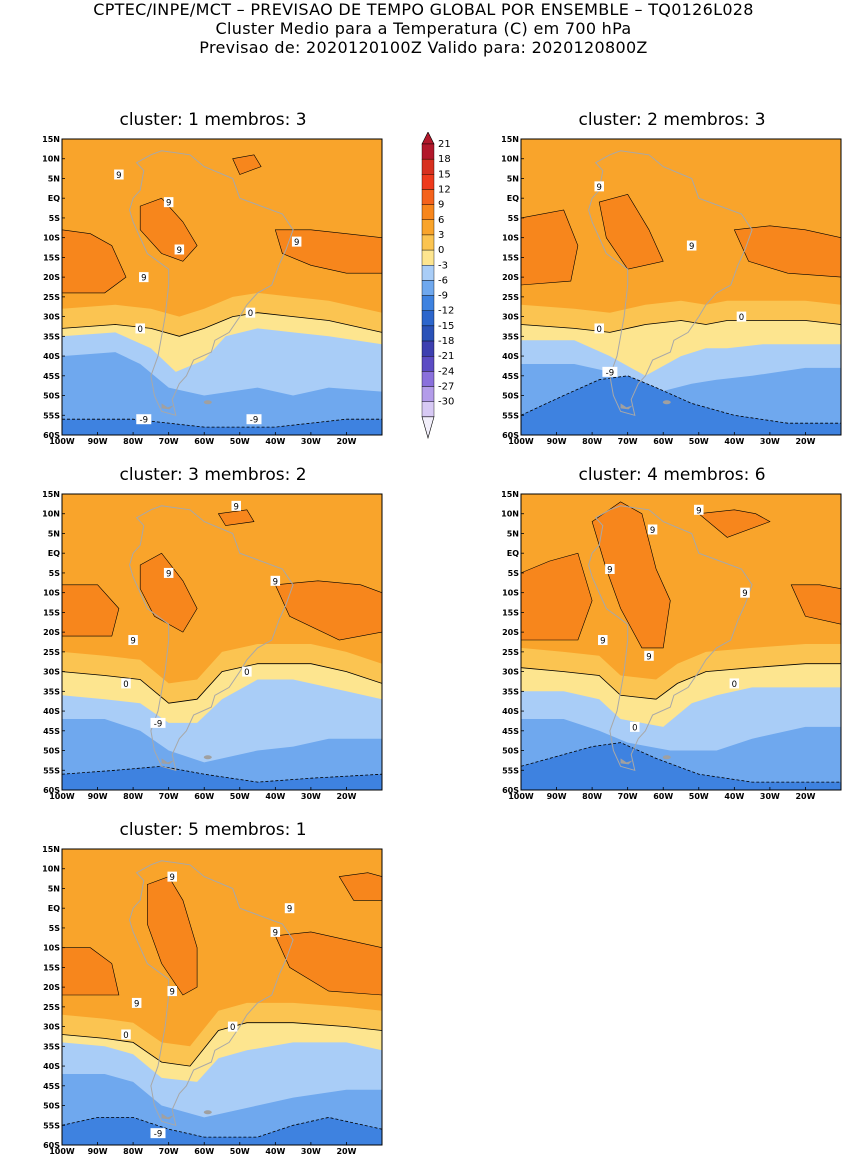  What do you see at coordinates (510, 751) in the screenshot?
I see `lat-tick-label: 50S` at bounding box center [510, 751].